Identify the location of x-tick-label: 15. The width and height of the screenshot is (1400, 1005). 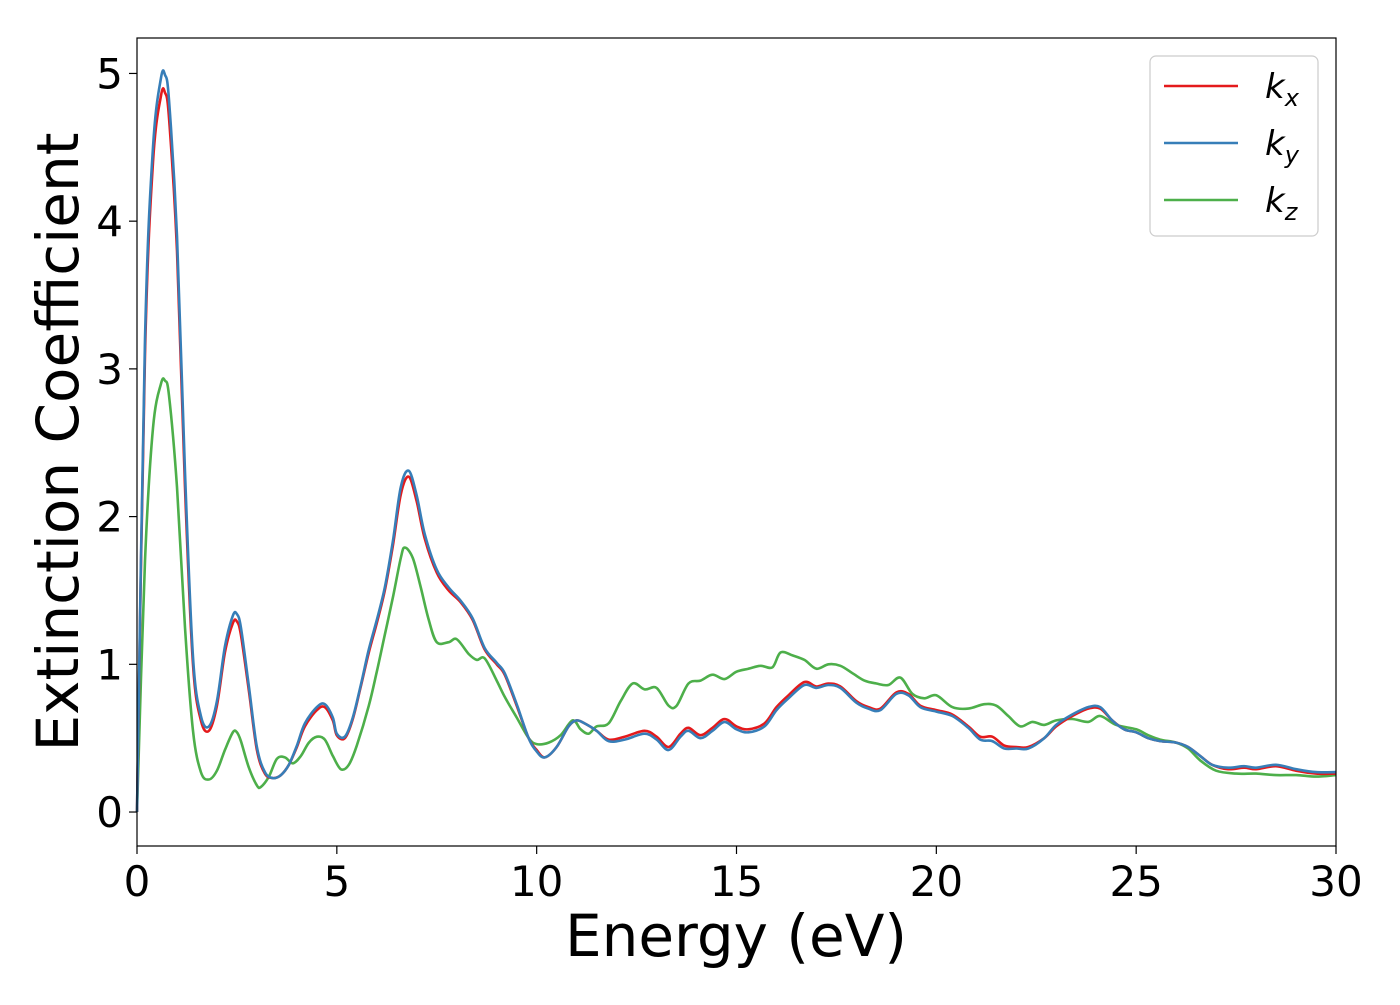
(736, 881).